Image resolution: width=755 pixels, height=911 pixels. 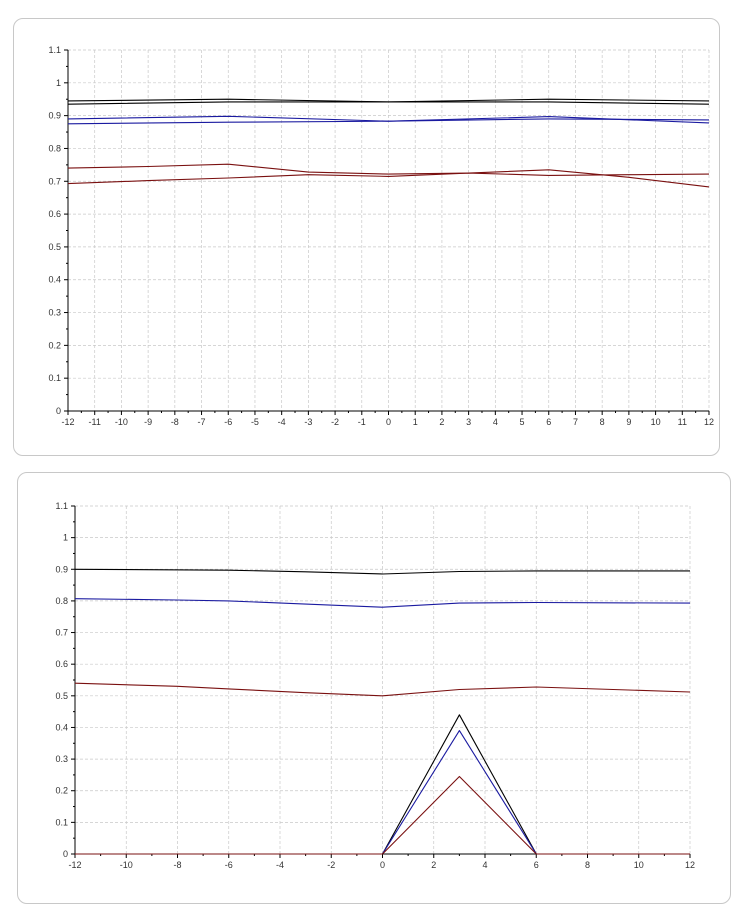 What do you see at coordinates (362, 422) in the screenshot?
I see `x-tick-label: -1` at bounding box center [362, 422].